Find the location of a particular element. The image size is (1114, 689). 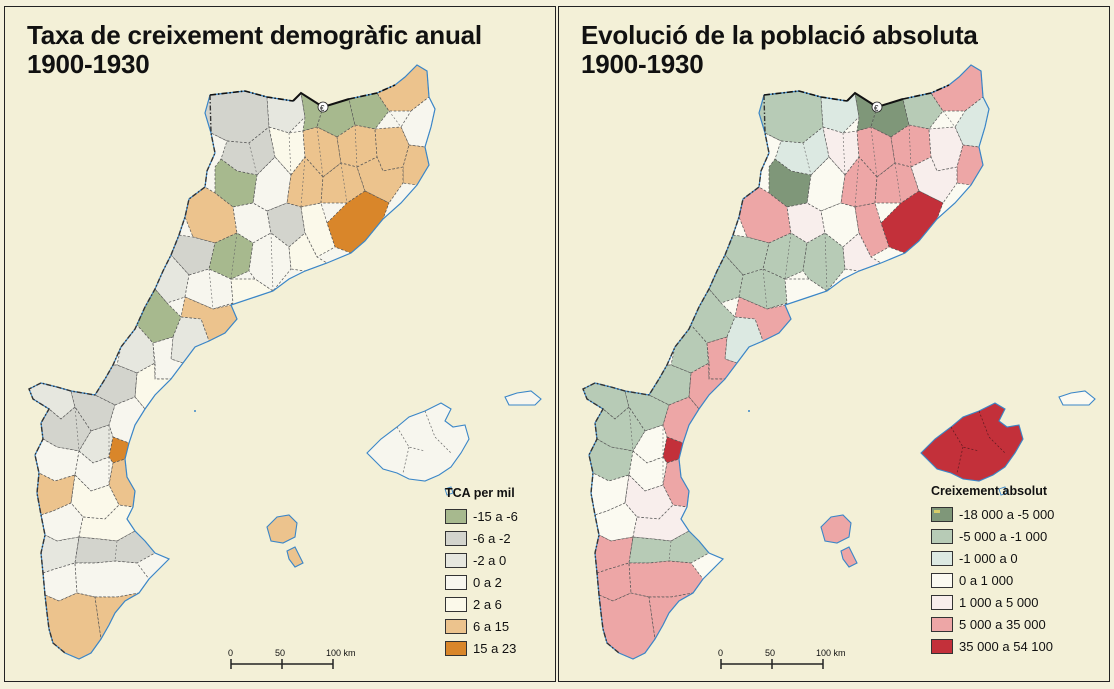

legend-label: -15 a -6 is located at coordinates (495, 516).